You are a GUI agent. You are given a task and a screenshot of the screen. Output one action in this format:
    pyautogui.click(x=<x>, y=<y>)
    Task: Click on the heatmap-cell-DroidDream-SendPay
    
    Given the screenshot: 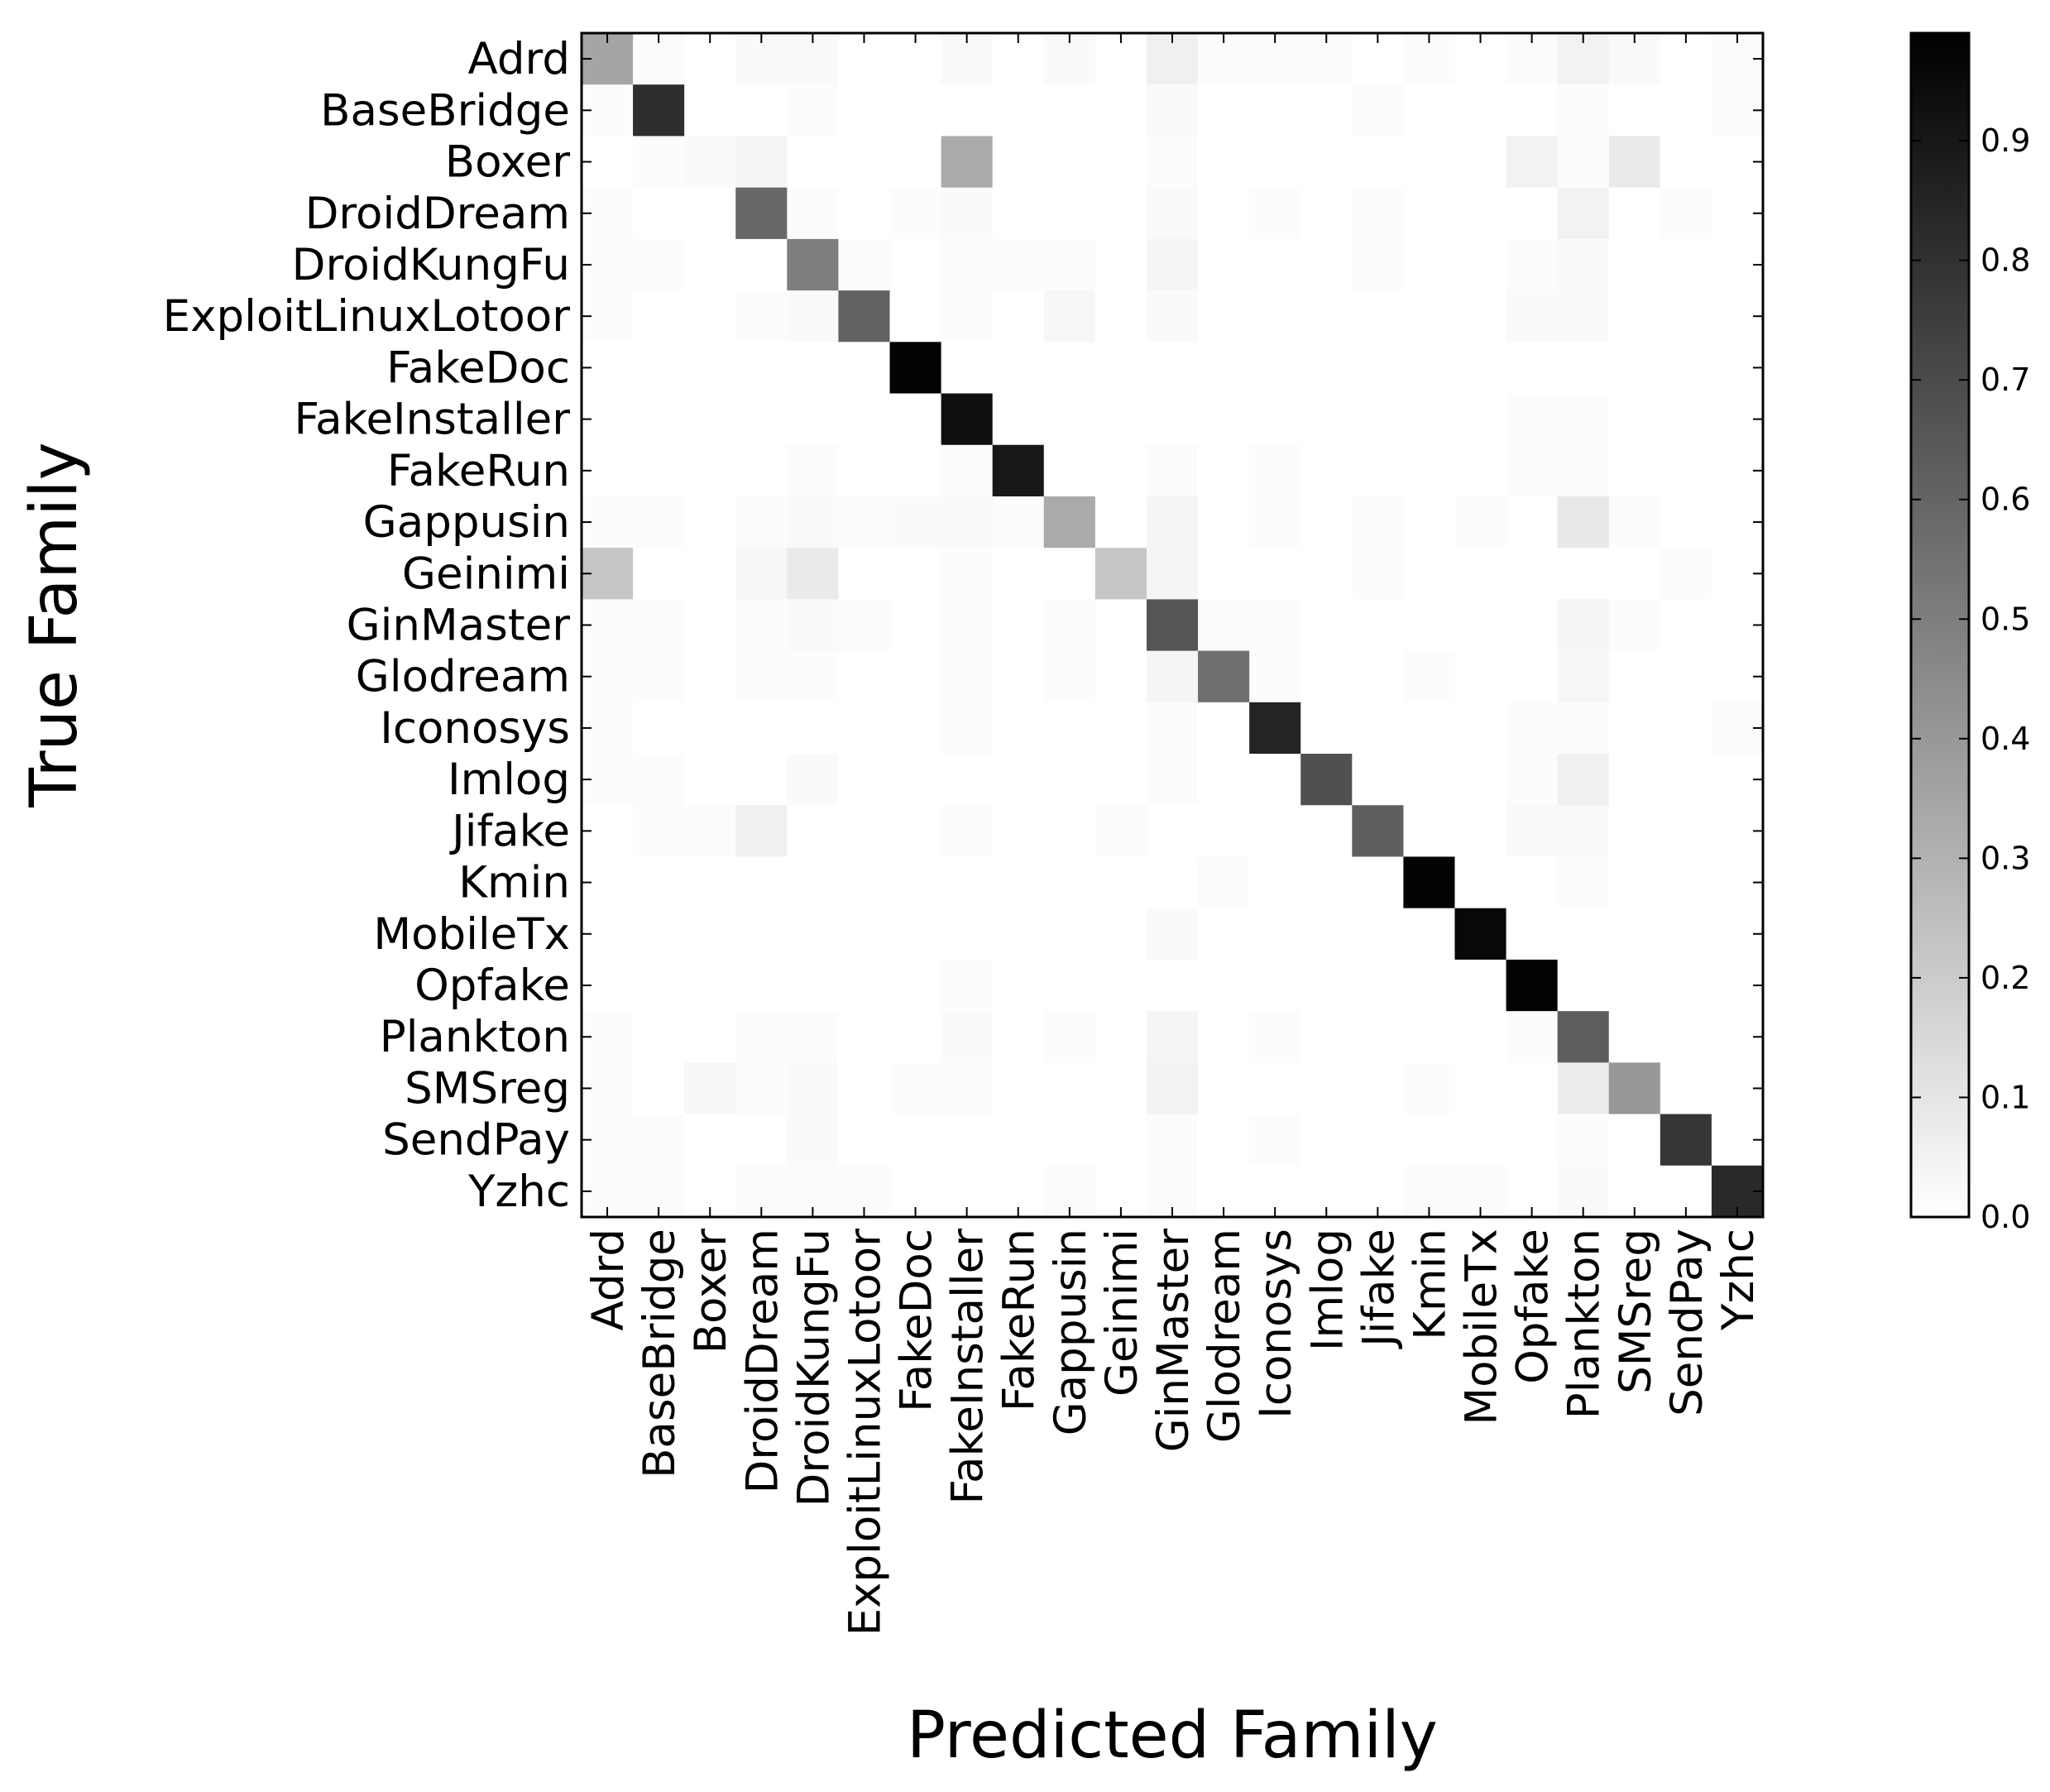 What is the action you would take?
    pyautogui.click(x=1686, y=213)
    